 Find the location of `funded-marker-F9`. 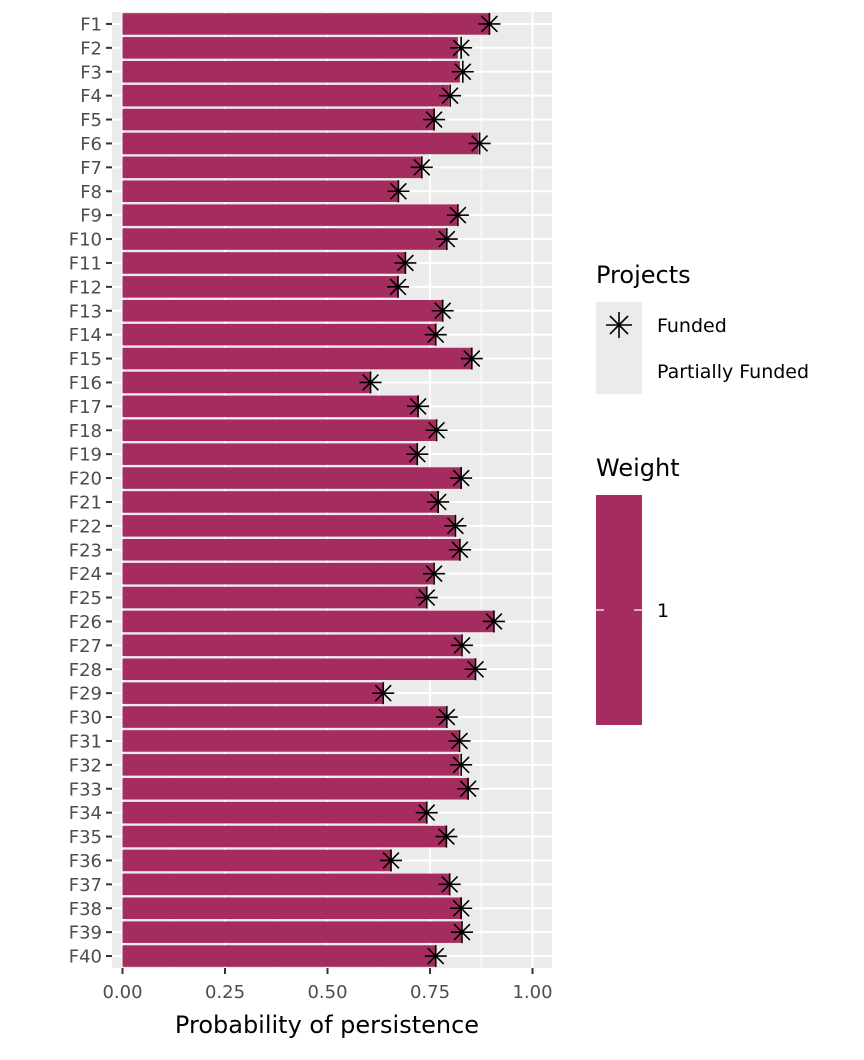

funded-marker-F9 is located at coordinates (457, 215).